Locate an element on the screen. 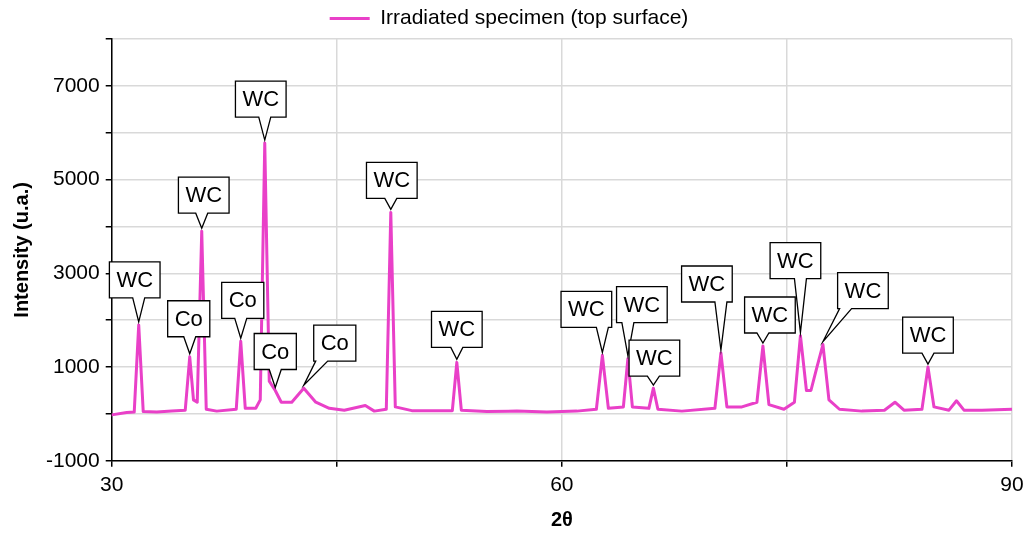 The width and height of the screenshot is (1032, 538). x-tick-label: 30 is located at coordinates (112, 484).